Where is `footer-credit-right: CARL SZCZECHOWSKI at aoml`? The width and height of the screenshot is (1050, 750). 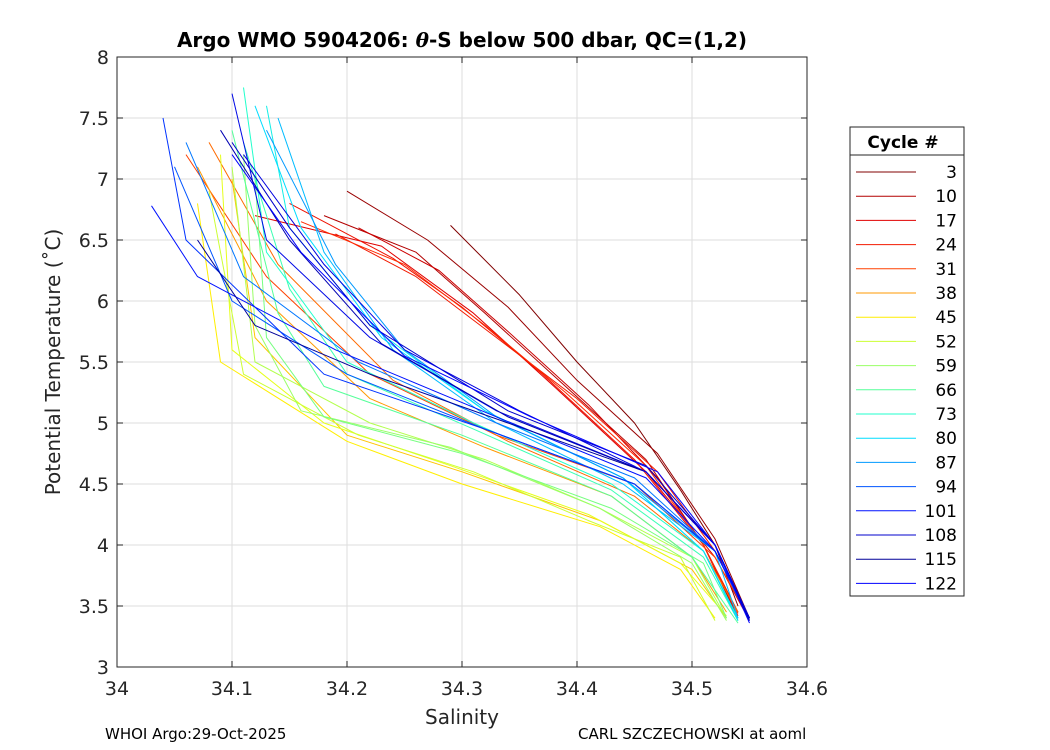 footer-credit-right: CARL SZCZECHOWSKI at aoml is located at coordinates (692, 734).